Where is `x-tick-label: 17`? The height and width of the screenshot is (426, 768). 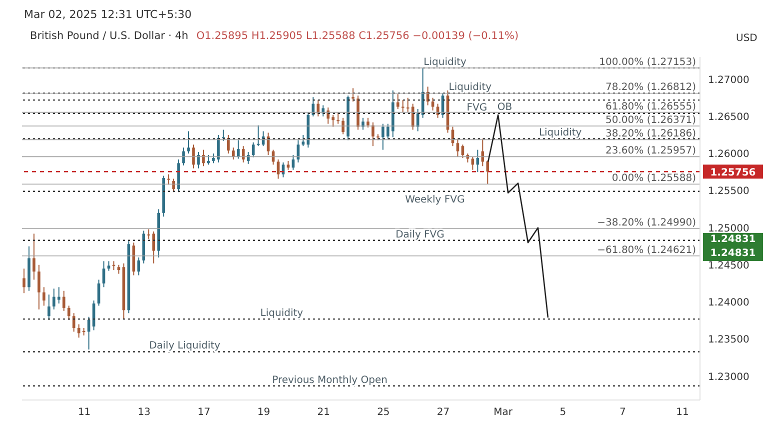
x-tick-label: 17 is located at coordinates (204, 412).